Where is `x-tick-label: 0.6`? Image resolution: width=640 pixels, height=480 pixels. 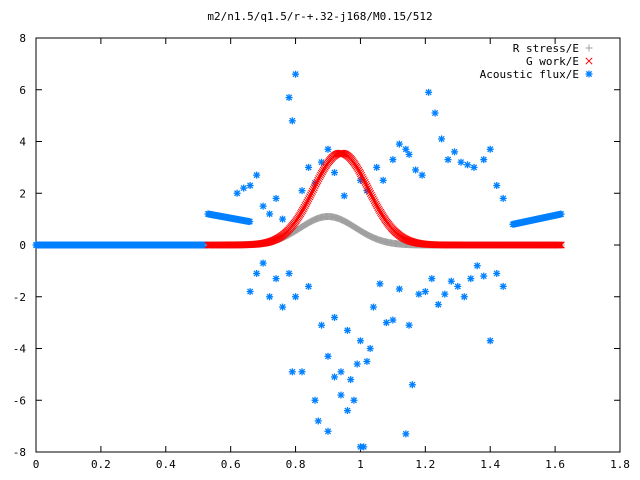 x-tick-label: 0.6 is located at coordinates (231, 464).